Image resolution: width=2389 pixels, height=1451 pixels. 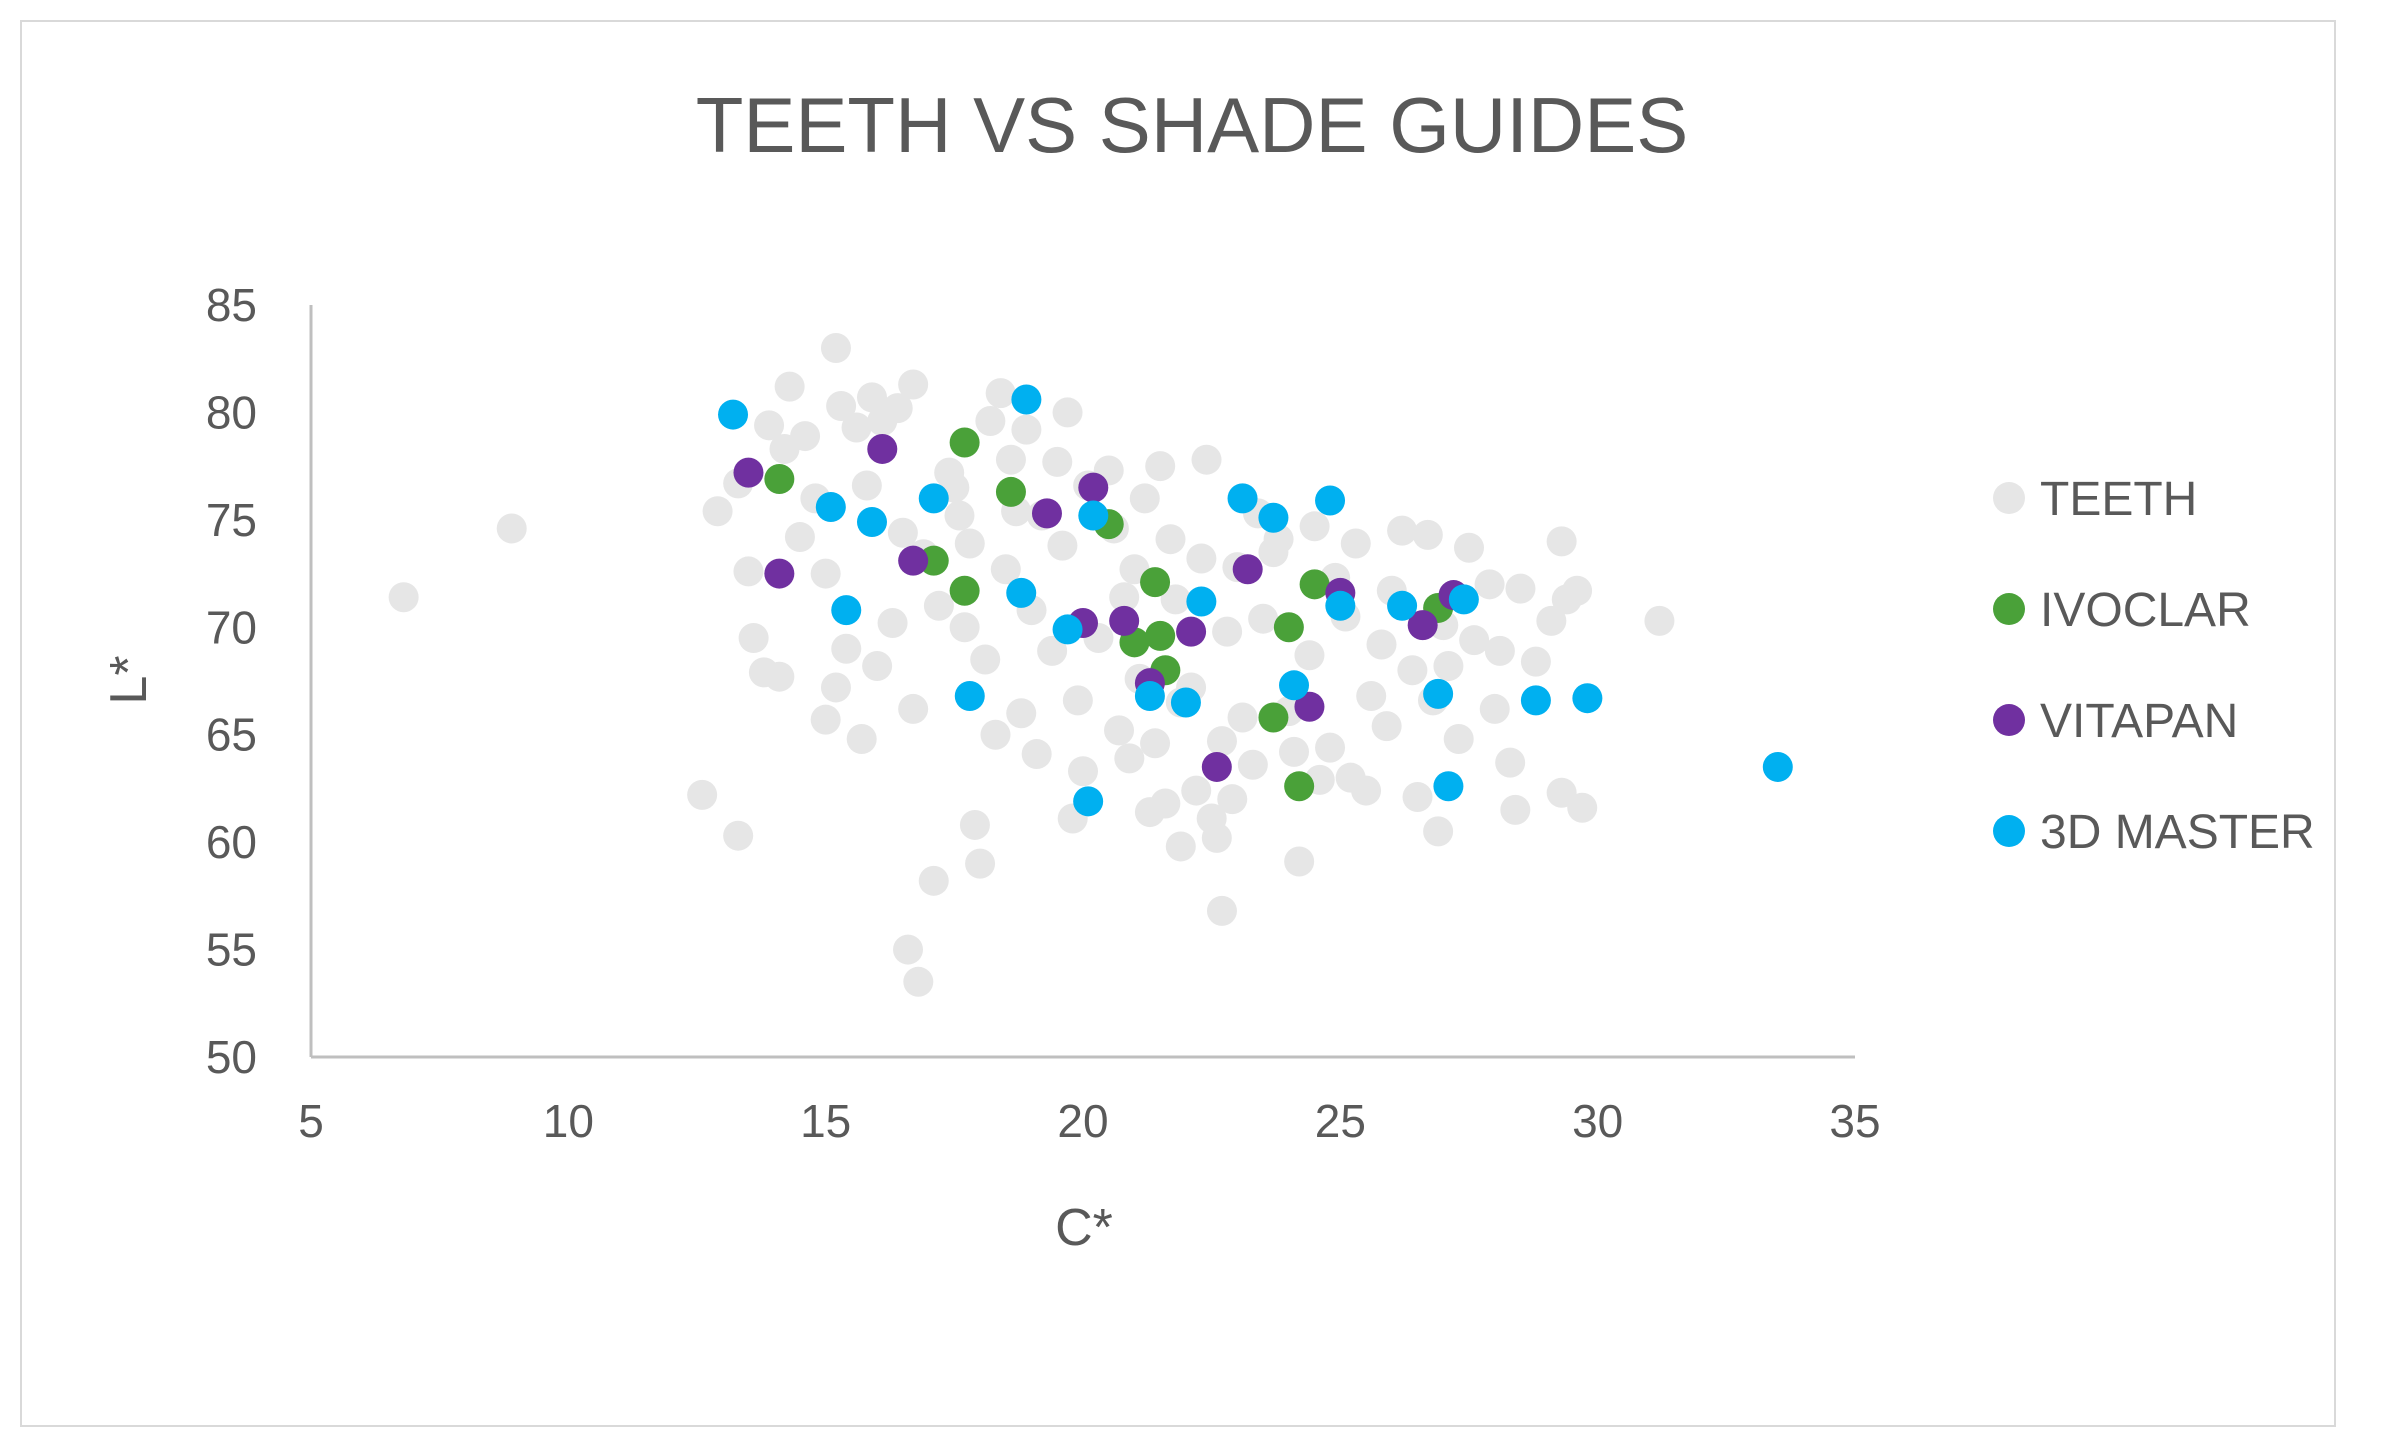 I want to click on legend-marker-3d-master, so click(x=2009, y=831).